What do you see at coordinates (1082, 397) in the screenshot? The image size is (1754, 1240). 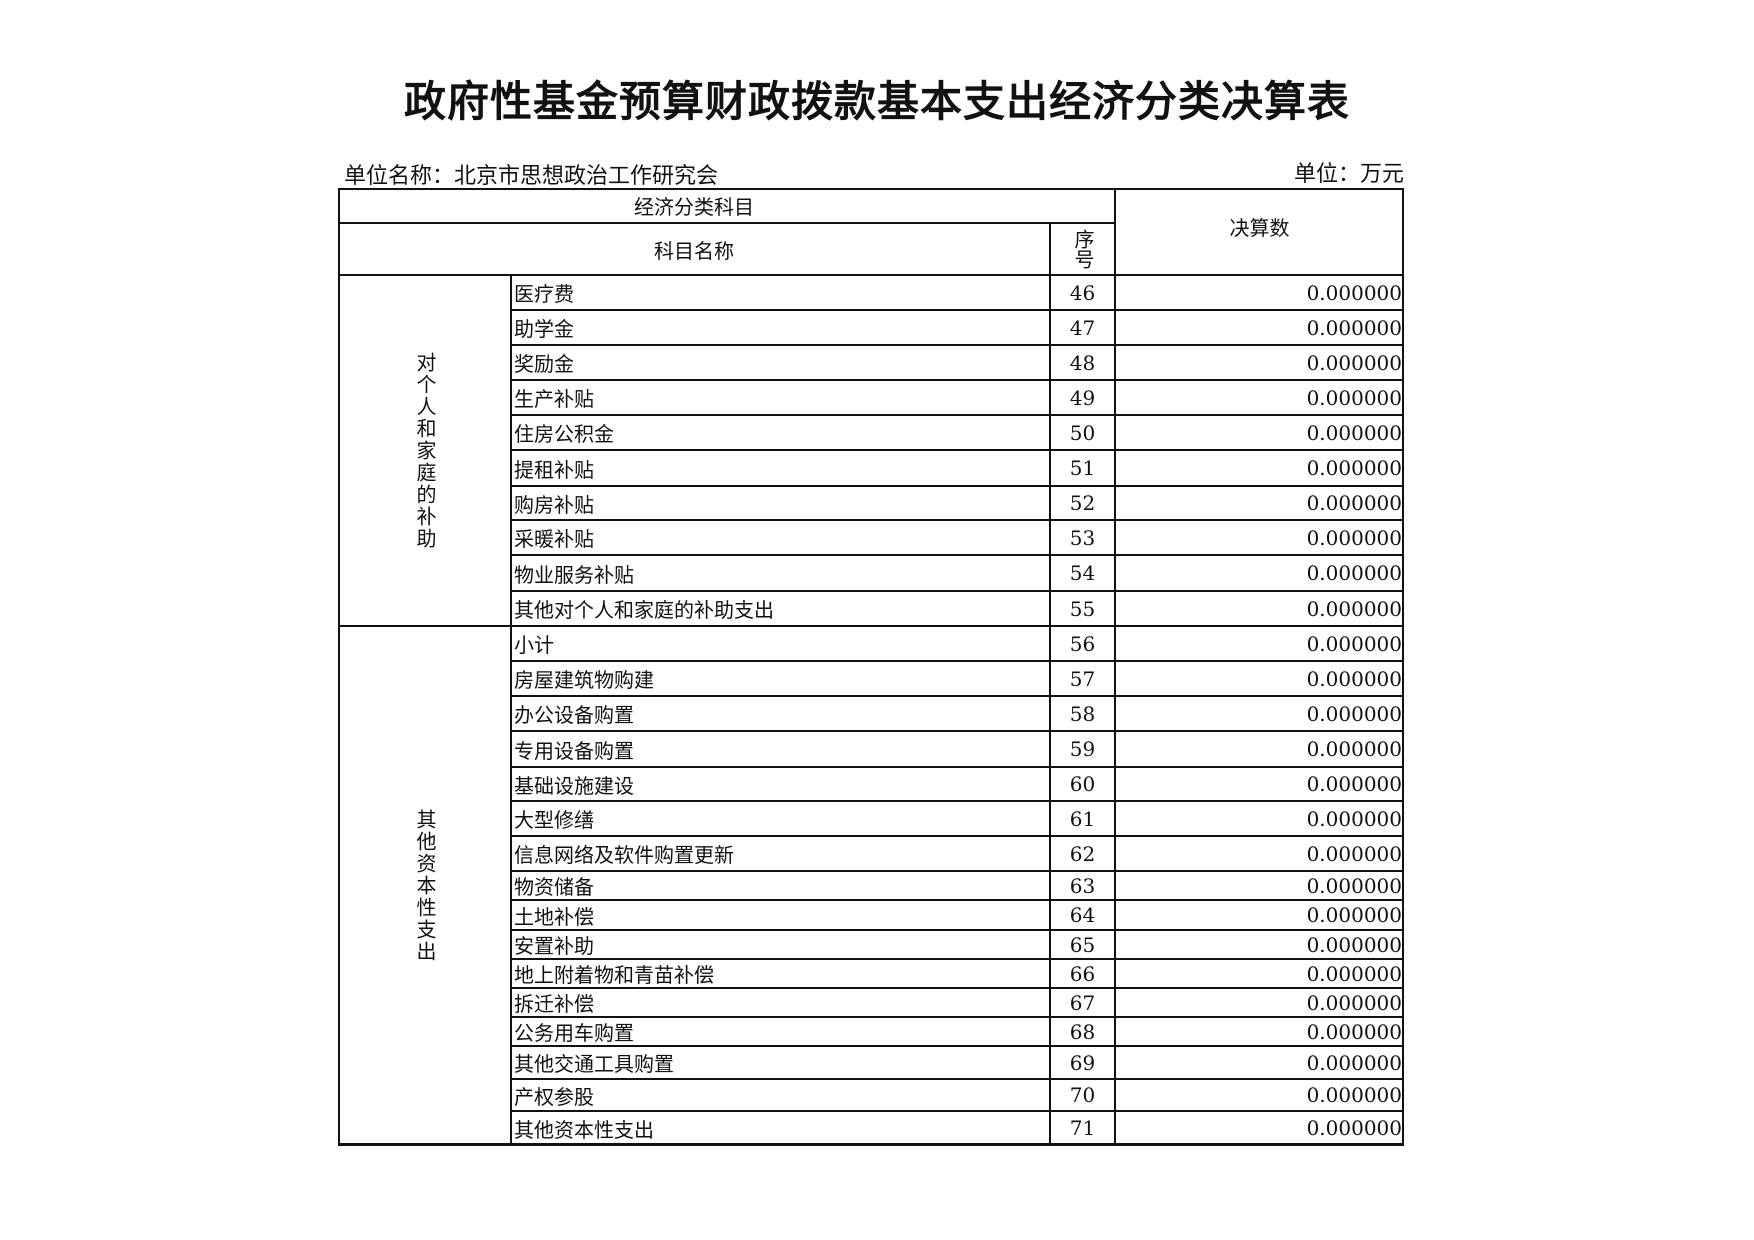 I see `row-seq: 49` at bounding box center [1082, 397].